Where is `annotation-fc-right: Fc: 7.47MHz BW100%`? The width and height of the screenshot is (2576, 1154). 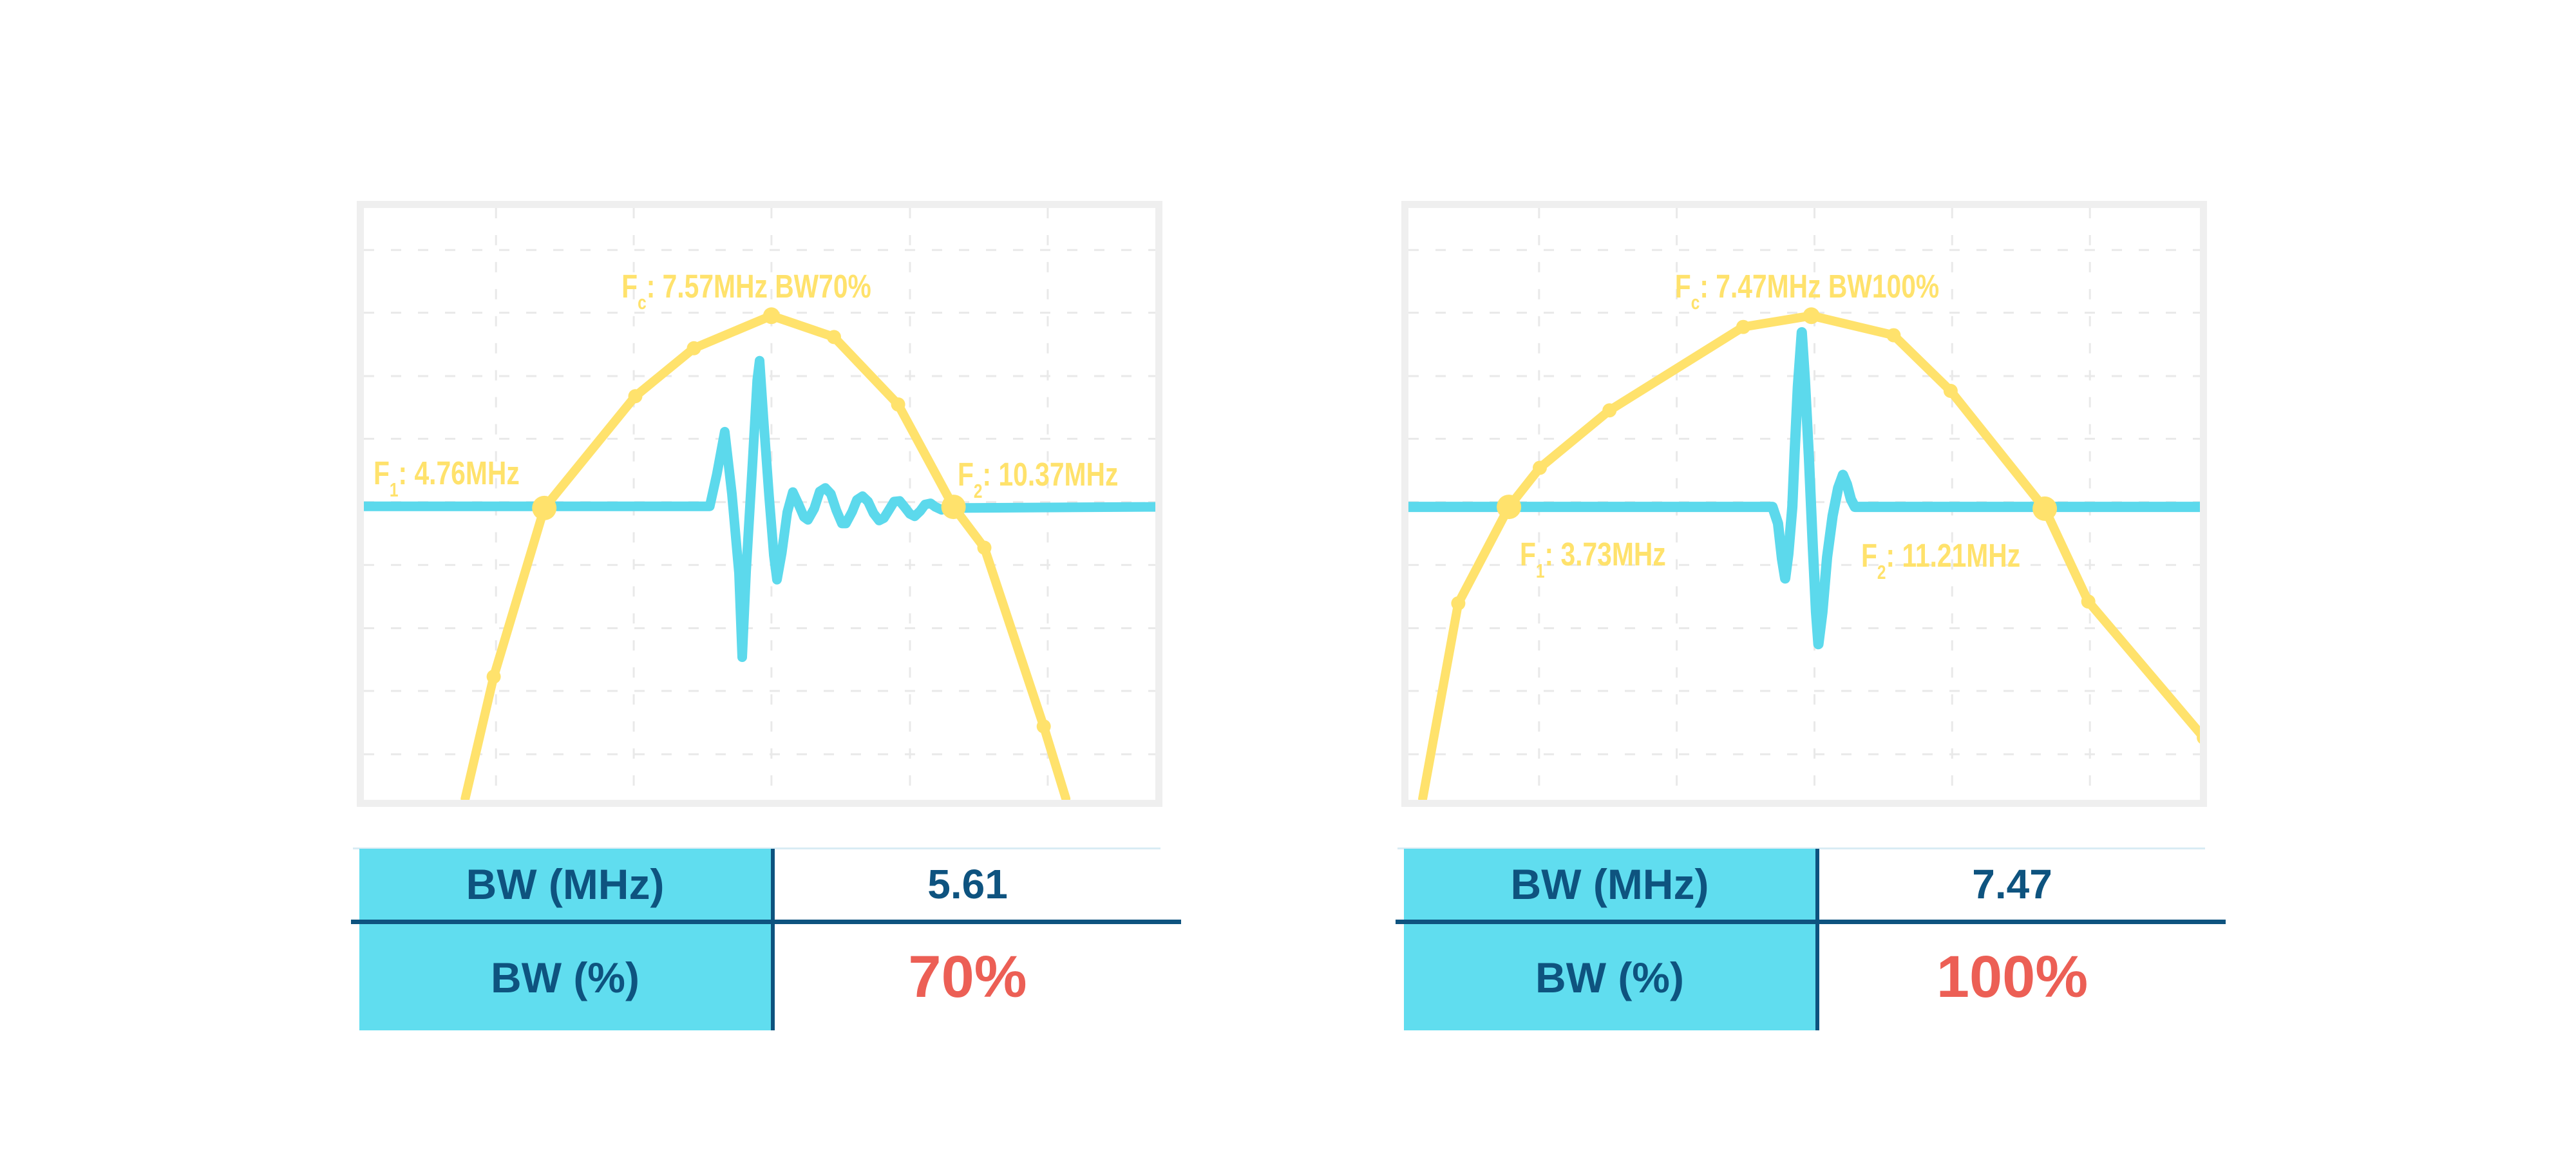
annotation-fc-right: Fc: 7.47MHz BW100% is located at coordinates (1807, 291).